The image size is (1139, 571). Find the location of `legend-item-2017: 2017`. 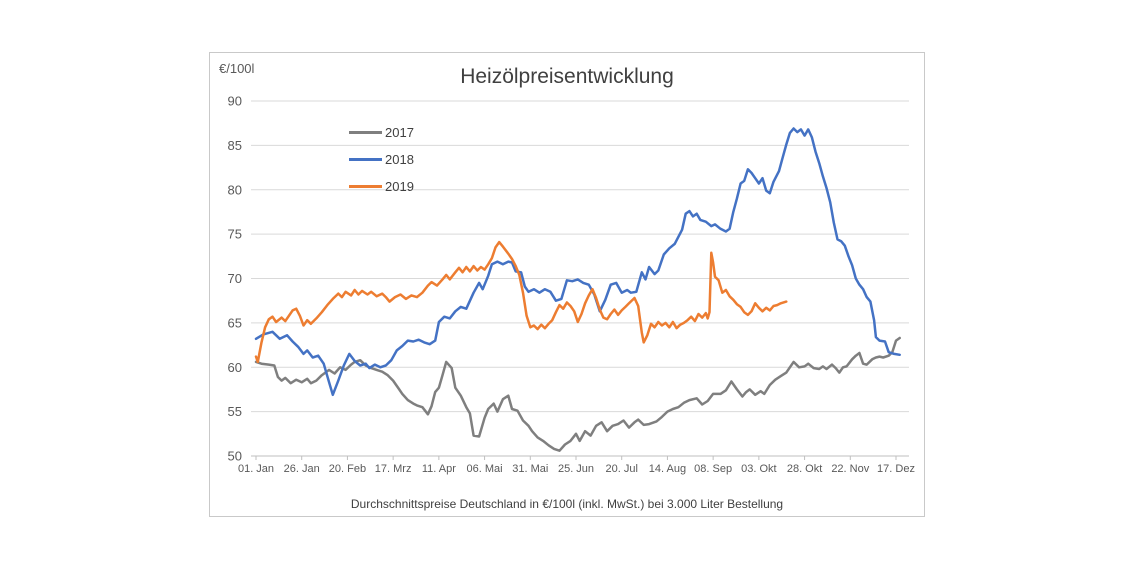

legend-item-2017: 2017 is located at coordinates (381, 132).